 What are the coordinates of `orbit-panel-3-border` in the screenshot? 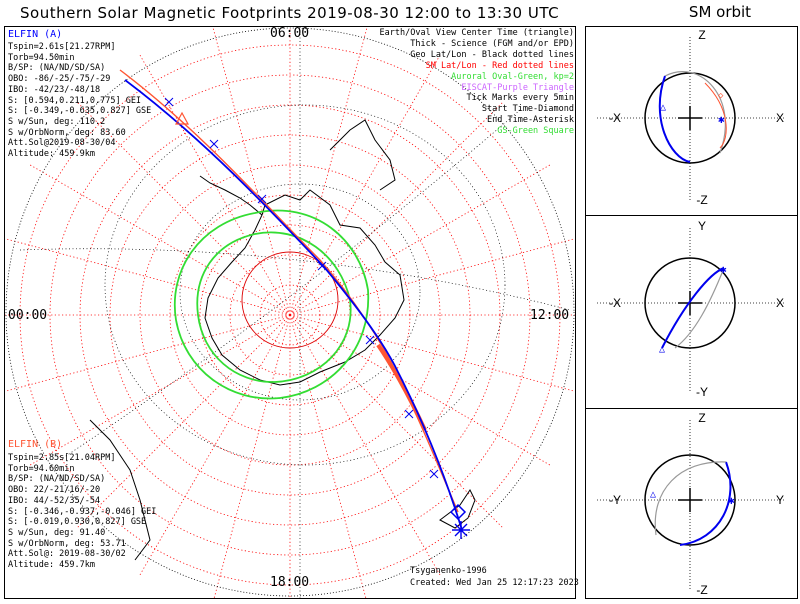 It's located at (691, 503).